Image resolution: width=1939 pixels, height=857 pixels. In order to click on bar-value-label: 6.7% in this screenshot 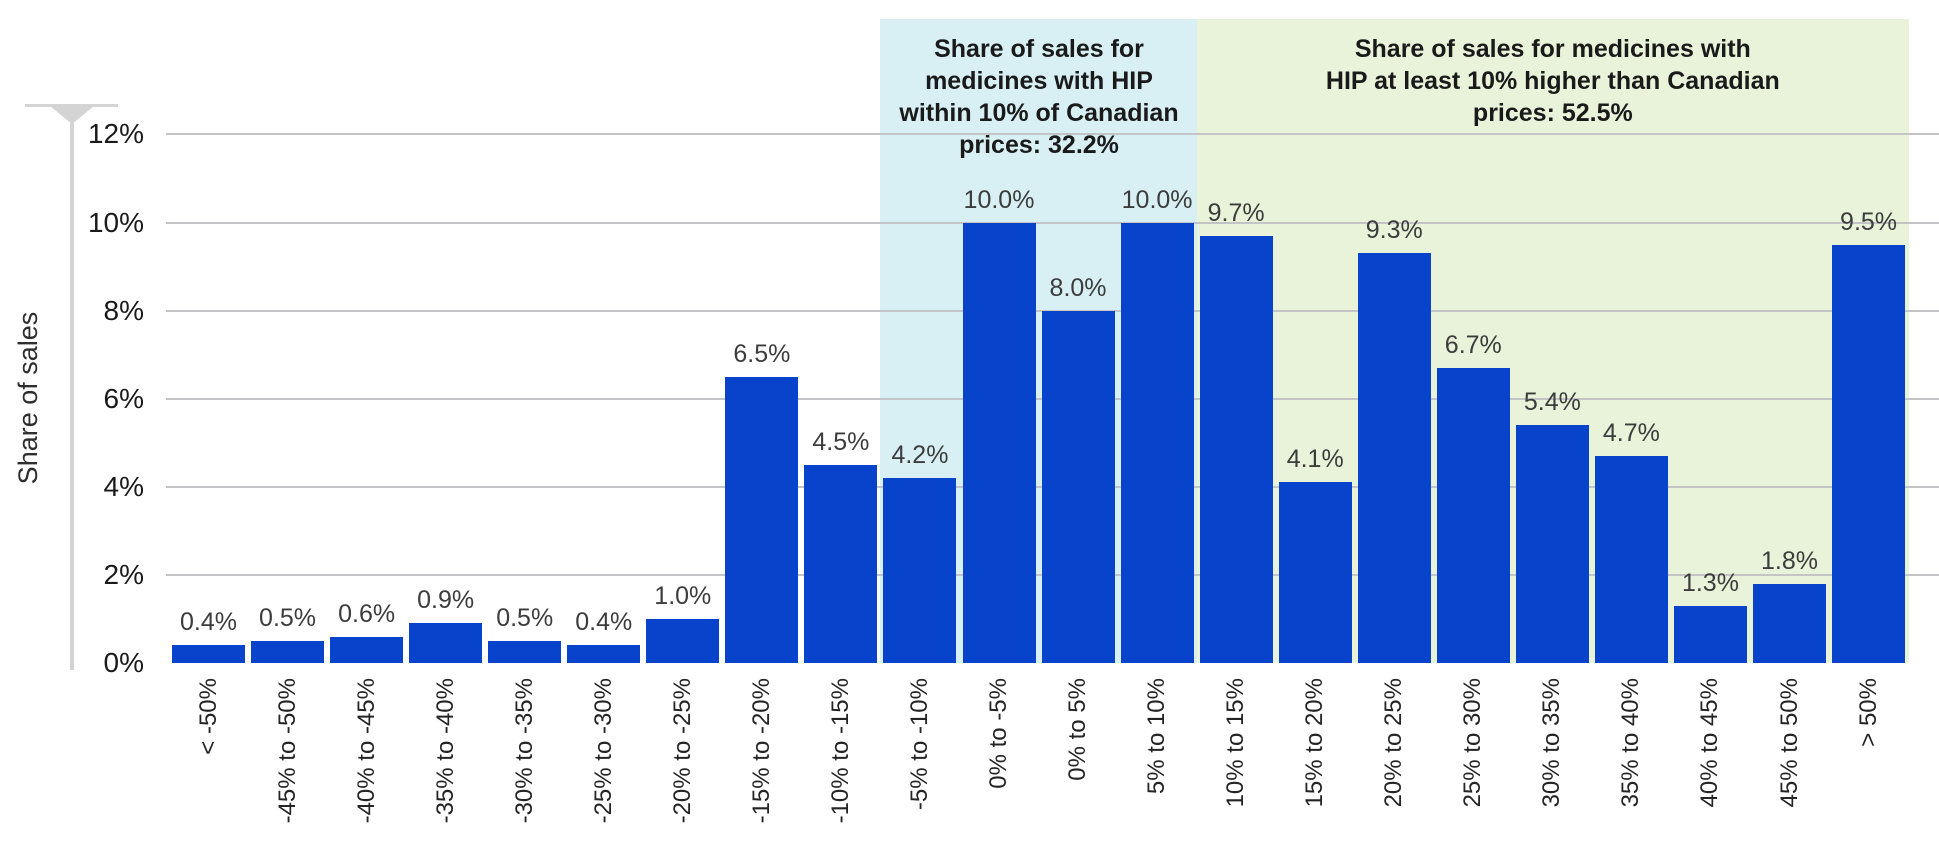, I will do `click(1473, 344)`.